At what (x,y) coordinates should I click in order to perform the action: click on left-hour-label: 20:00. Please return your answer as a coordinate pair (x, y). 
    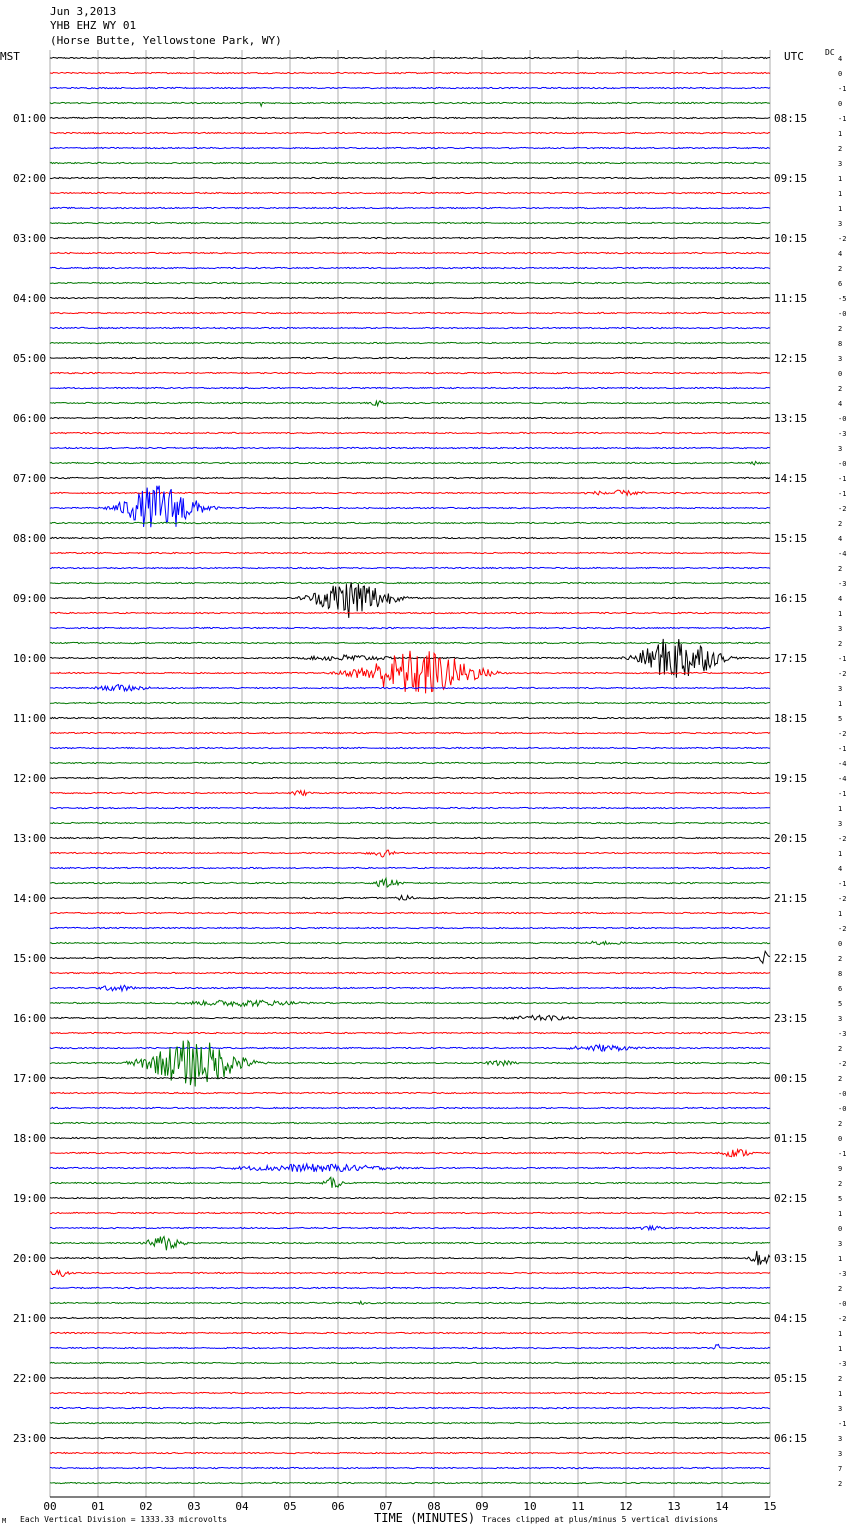
    Looking at the image, I should click on (29, 1258).